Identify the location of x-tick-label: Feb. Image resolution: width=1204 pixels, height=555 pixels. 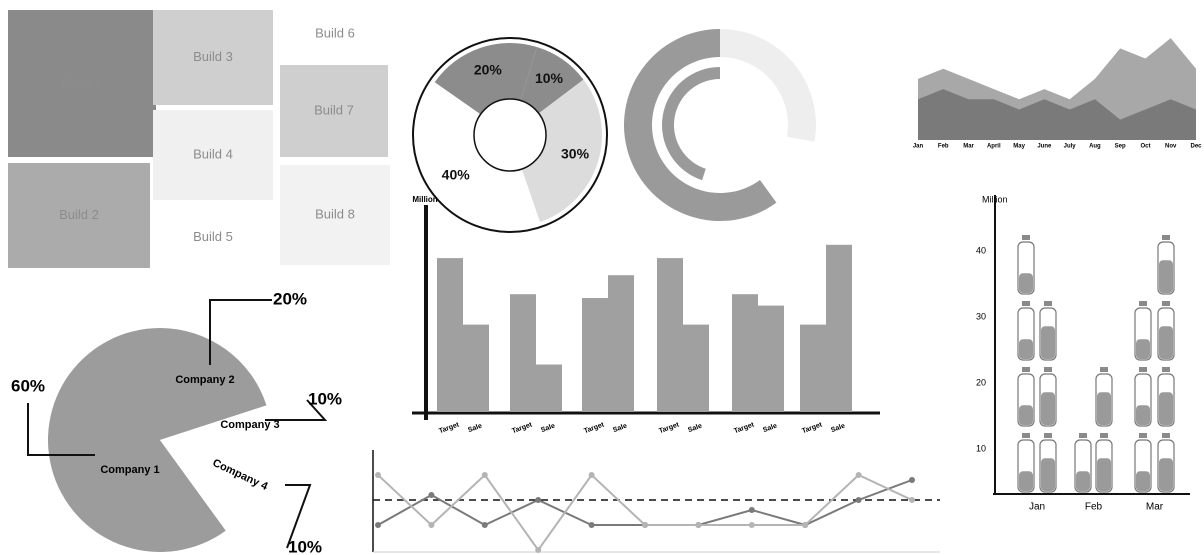
(943, 147).